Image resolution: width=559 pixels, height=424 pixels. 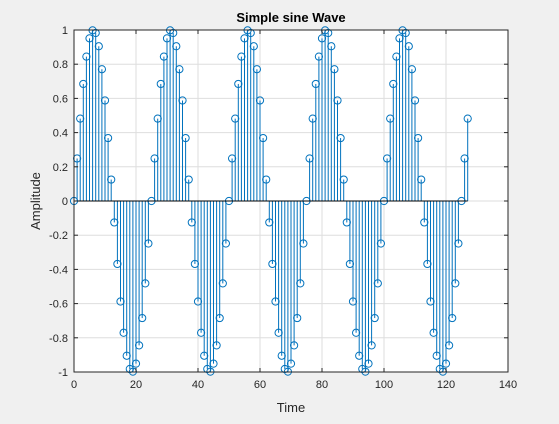 What do you see at coordinates (74, 385) in the screenshot?
I see `x-tick-label: 0` at bounding box center [74, 385].